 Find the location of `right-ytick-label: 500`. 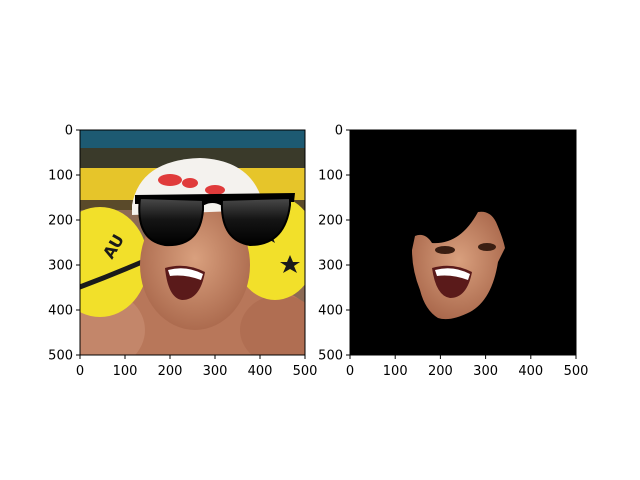

right-ytick-label: 500 is located at coordinates (330, 356).